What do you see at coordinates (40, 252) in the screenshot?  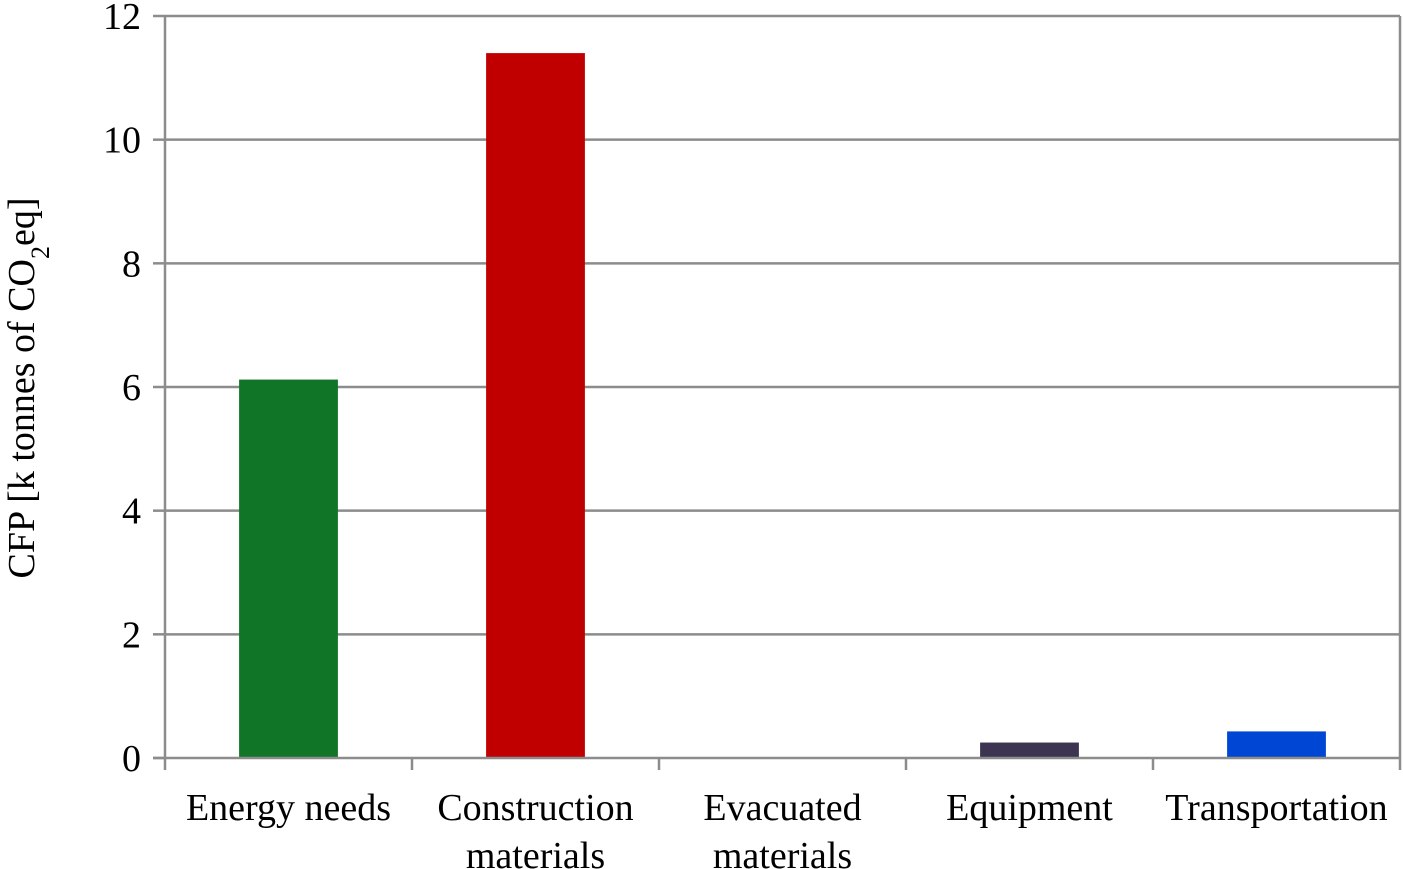 I see `y-axis-title-subscript: 2` at bounding box center [40, 252].